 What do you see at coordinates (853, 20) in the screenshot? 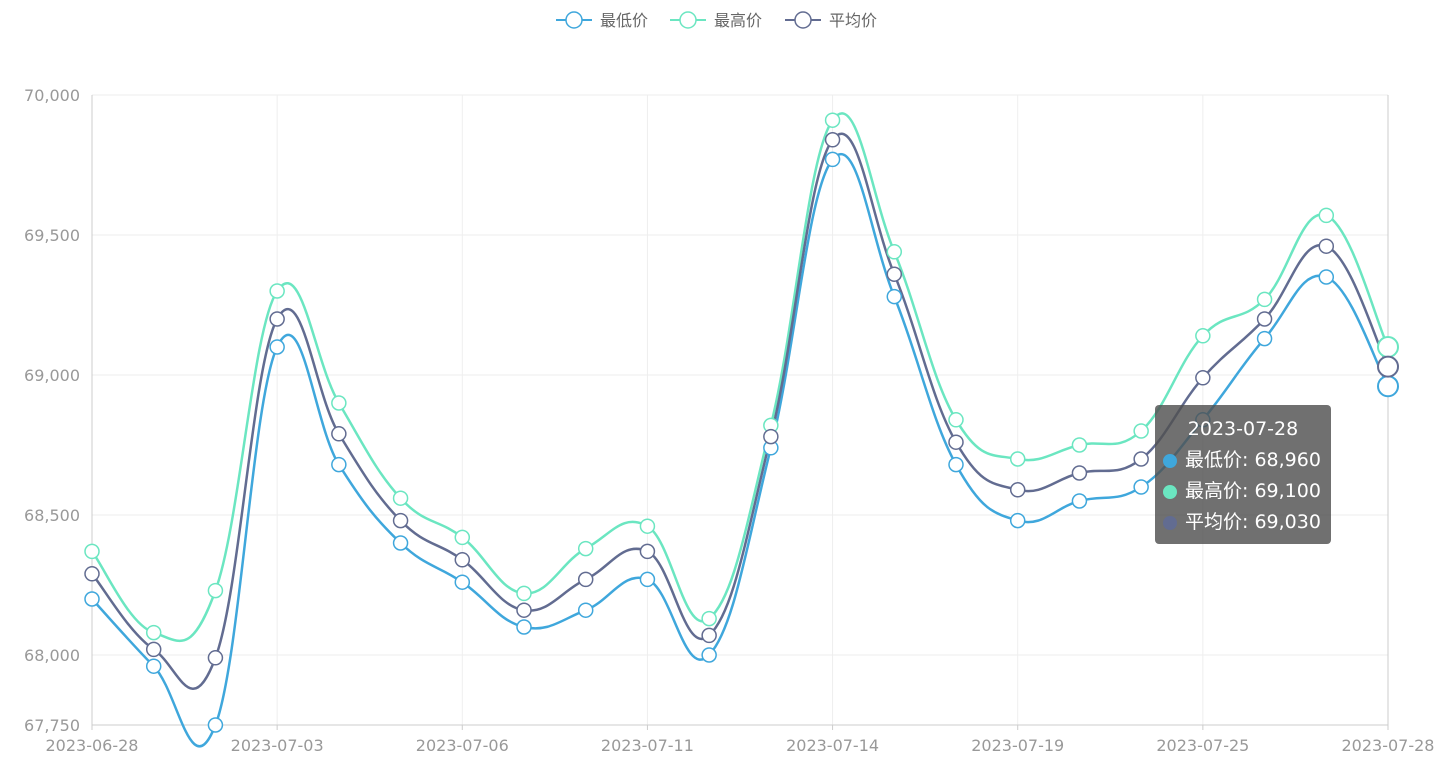
I see `legend-label: 平均价` at bounding box center [853, 20].